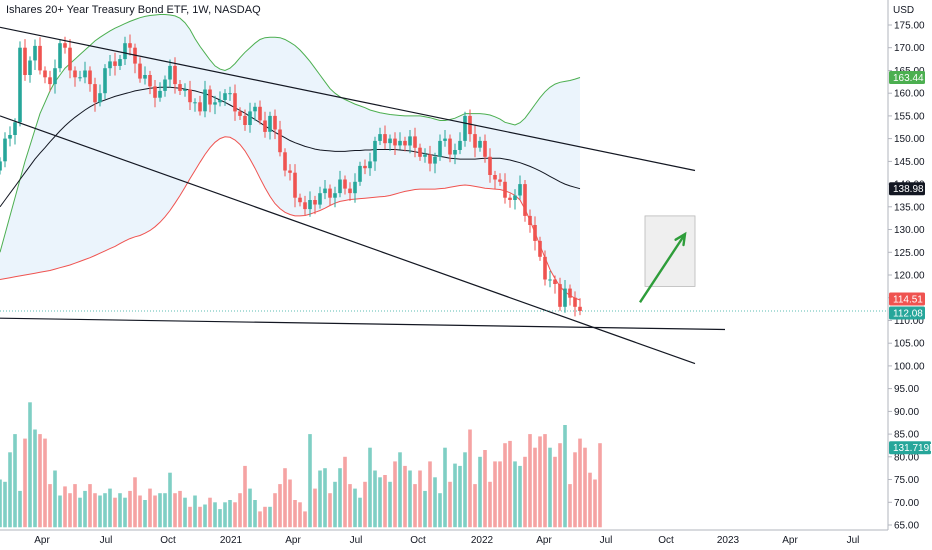  I want to click on price-tick-label: 130.00, so click(909, 230).